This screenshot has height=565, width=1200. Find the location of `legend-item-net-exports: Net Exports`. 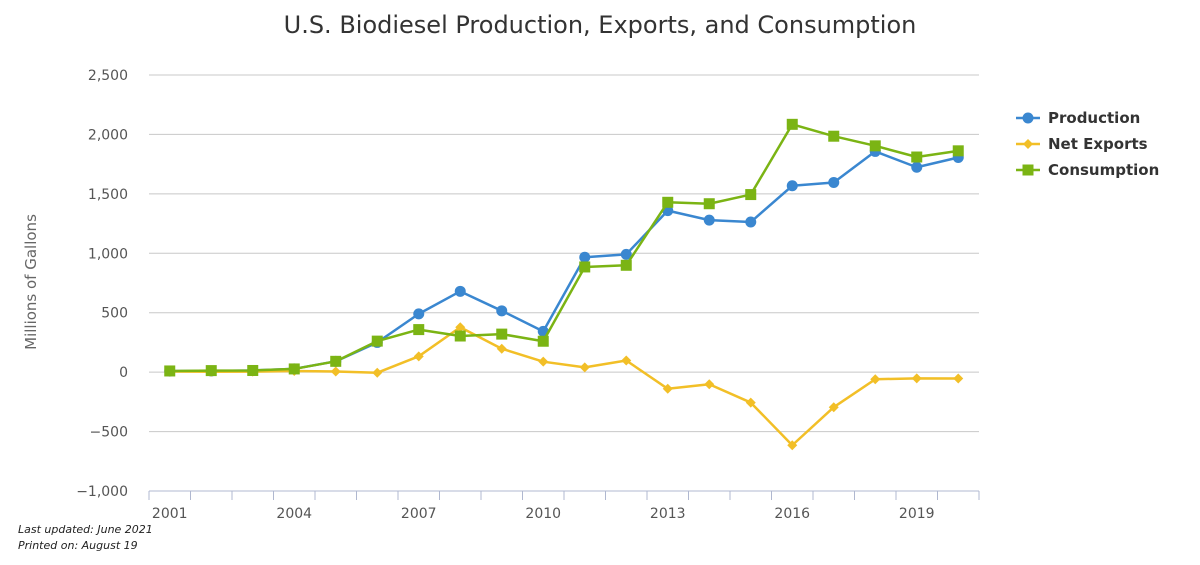

legend-item-net-exports: Net Exports is located at coordinates (1082, 144).